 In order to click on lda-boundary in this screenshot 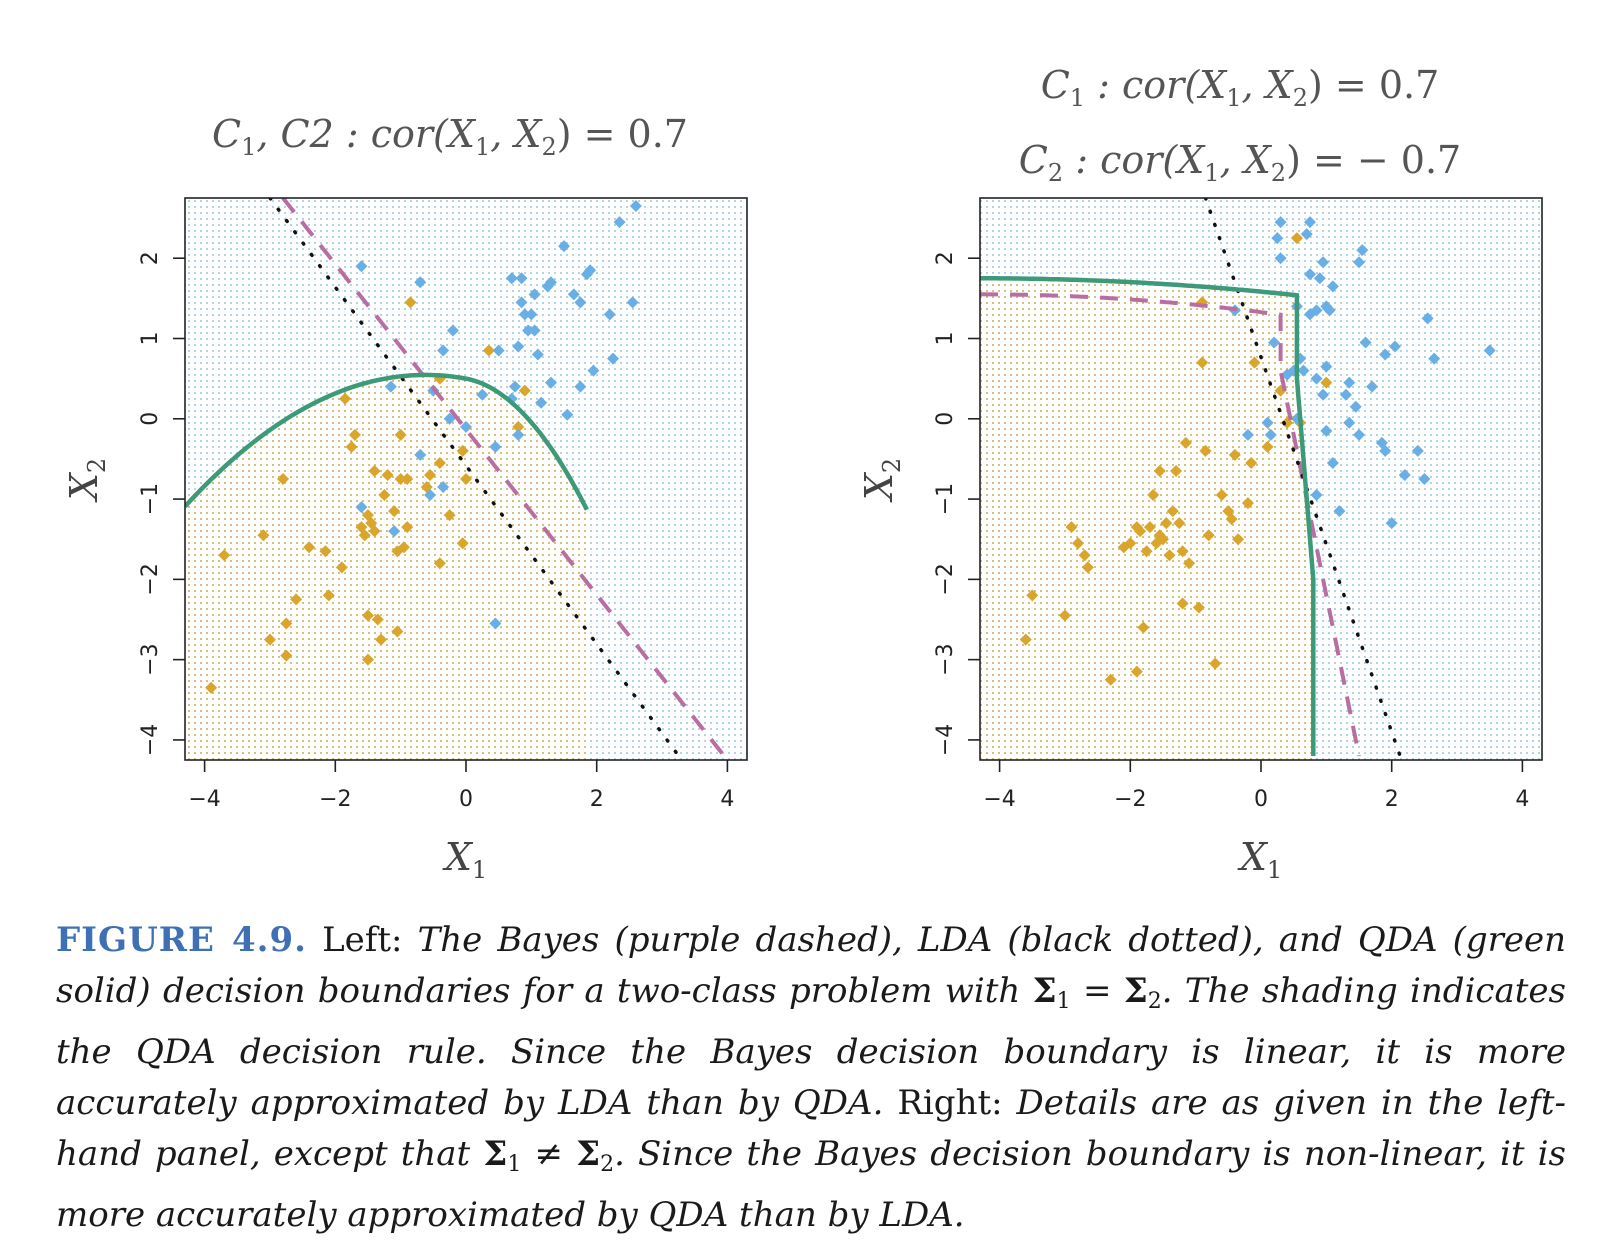, I will do `click(476, 479)`.